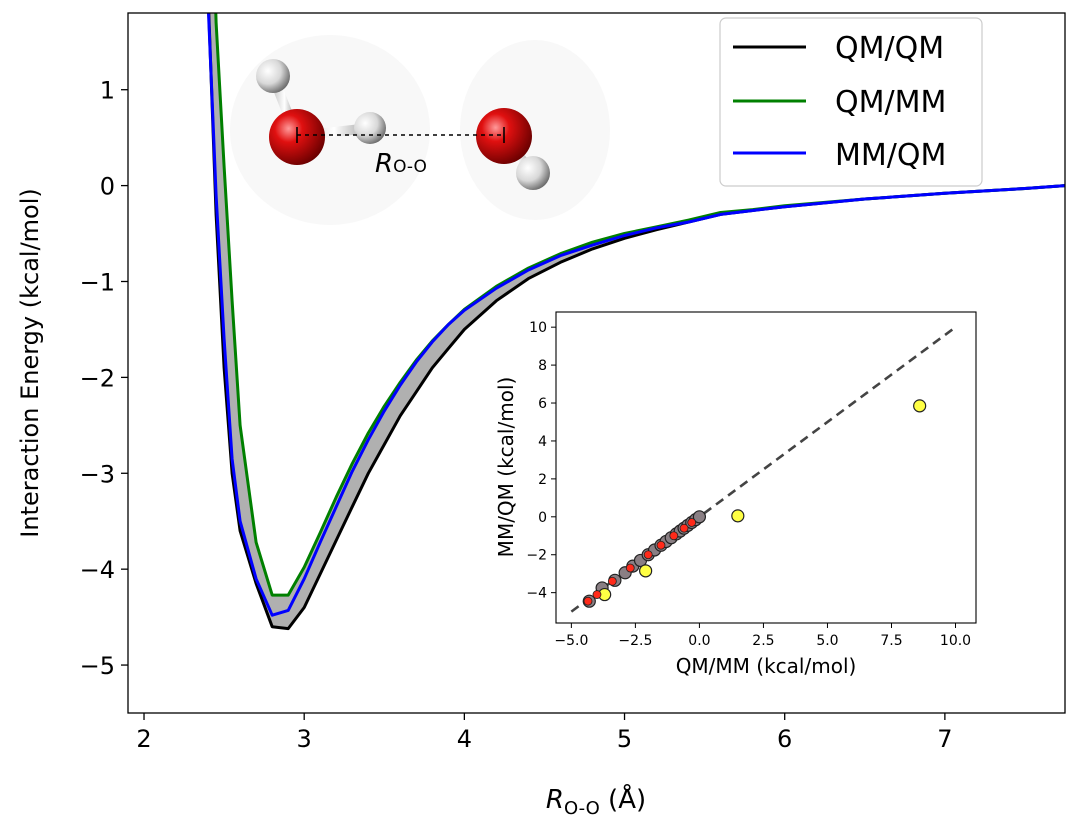 This screenshot has height=834, width=1079. Describe the element at coordinates (30, 363) in the screenshot. I see `main-y-axis-label: Interaction Energy (kcal/mol)` at that location.